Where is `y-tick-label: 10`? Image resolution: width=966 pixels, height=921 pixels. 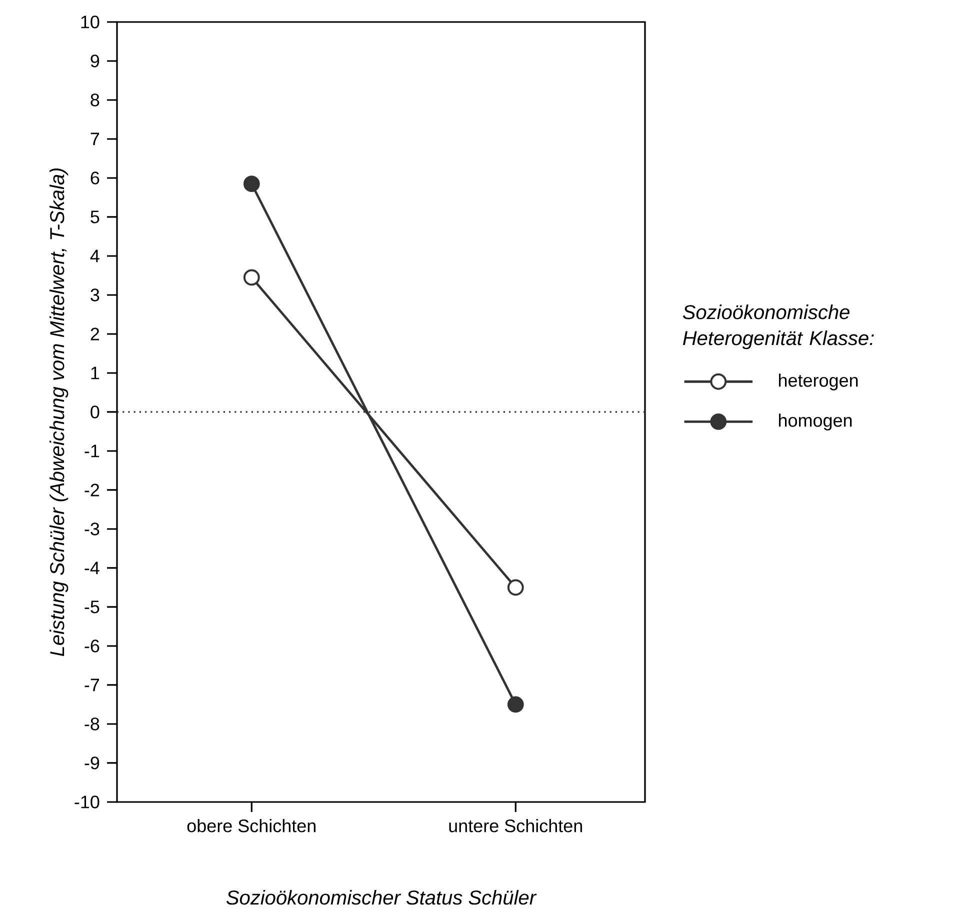
y-tick-label: 10 is located at coordinates (90, 22).